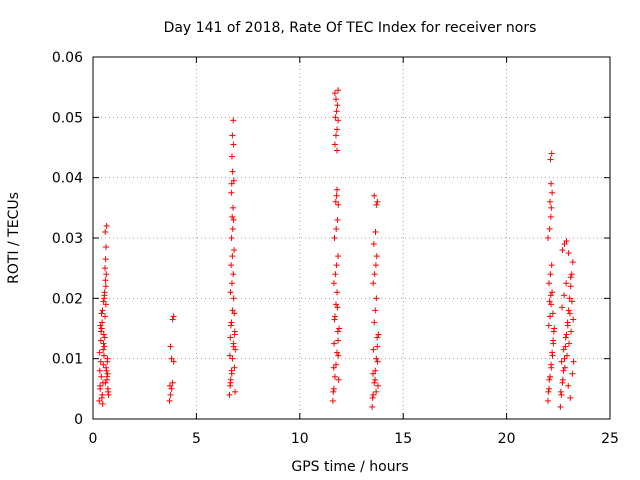 This screenshot has height=480, width=640. Describe the element at coordinates (67, 239) in the screenshot. I see `y-tick-label: 0.03` at that location.